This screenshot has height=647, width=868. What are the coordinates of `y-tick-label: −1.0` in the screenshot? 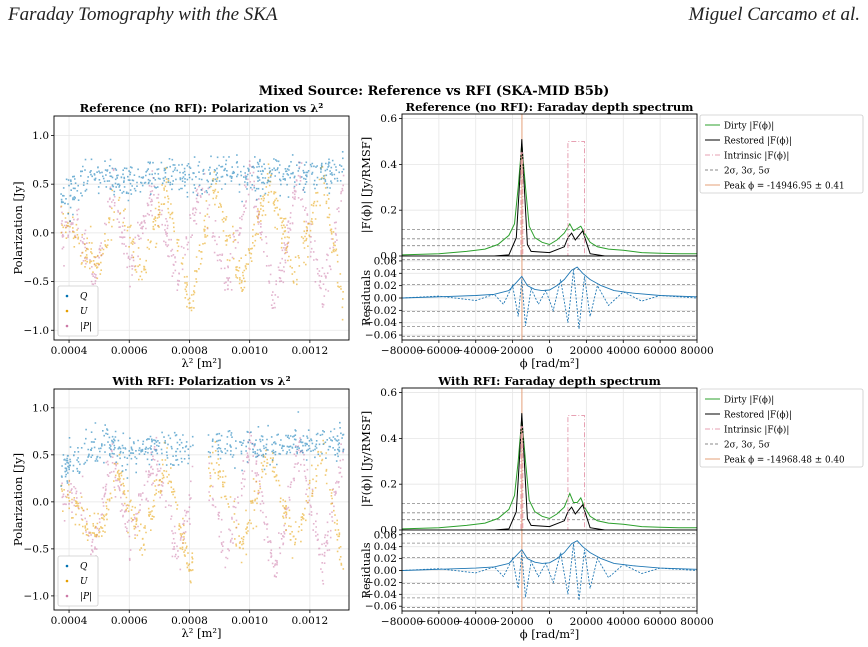 It's located at (37, 331).